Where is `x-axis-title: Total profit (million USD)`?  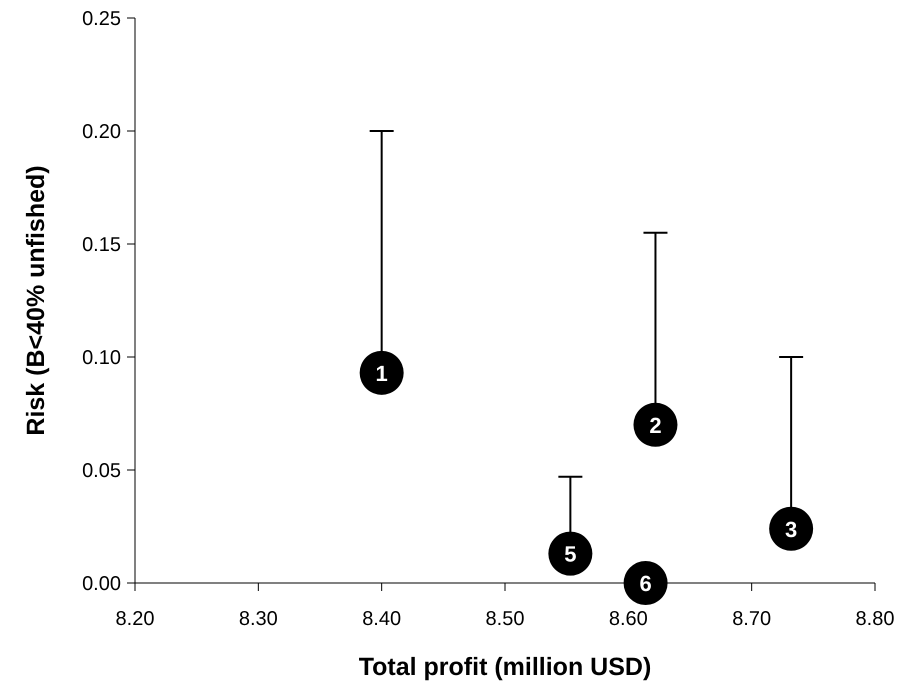
x-axis-title: Total profit (million USD) is located at coordinates (505, 667).